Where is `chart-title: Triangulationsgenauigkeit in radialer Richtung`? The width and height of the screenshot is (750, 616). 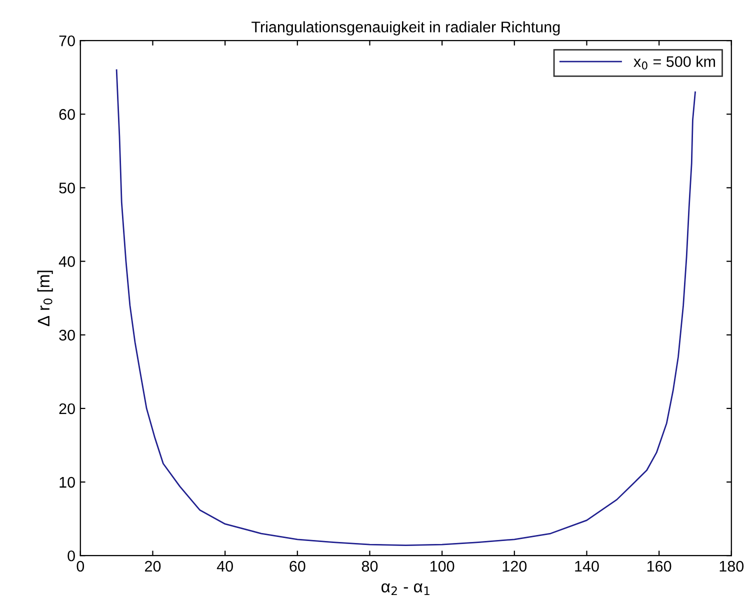 chart-title: Triangulationsgenauigkeit in radialer Richtung is located at coordinates (406, 28).